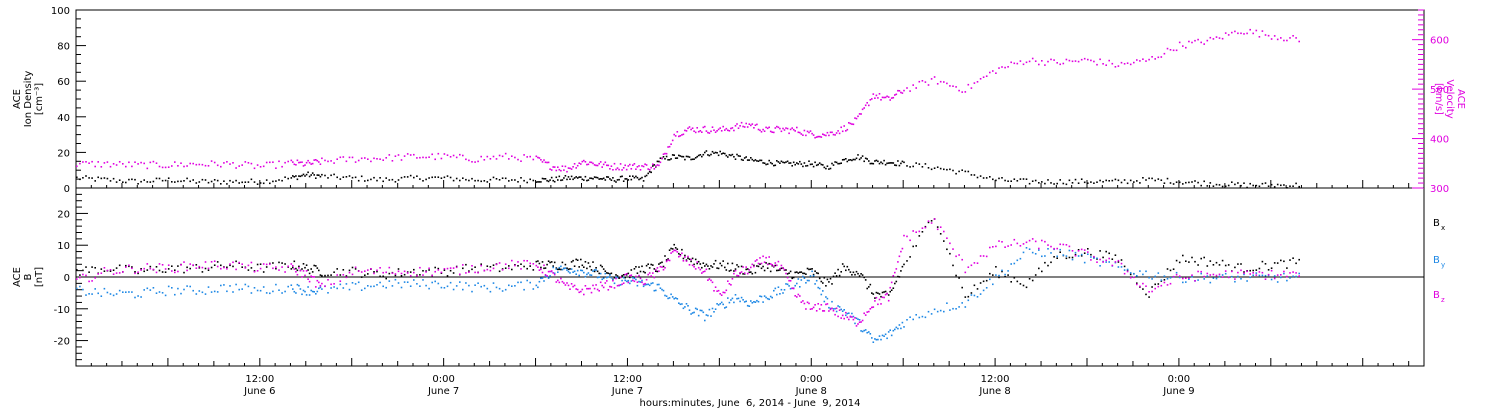 This screenshot has height=410, width=1500. Describe the element at coordinates (1449, 98) in the screenshot. I see `velocity-axis-label: ACEVelocity[km/s]` at that location.